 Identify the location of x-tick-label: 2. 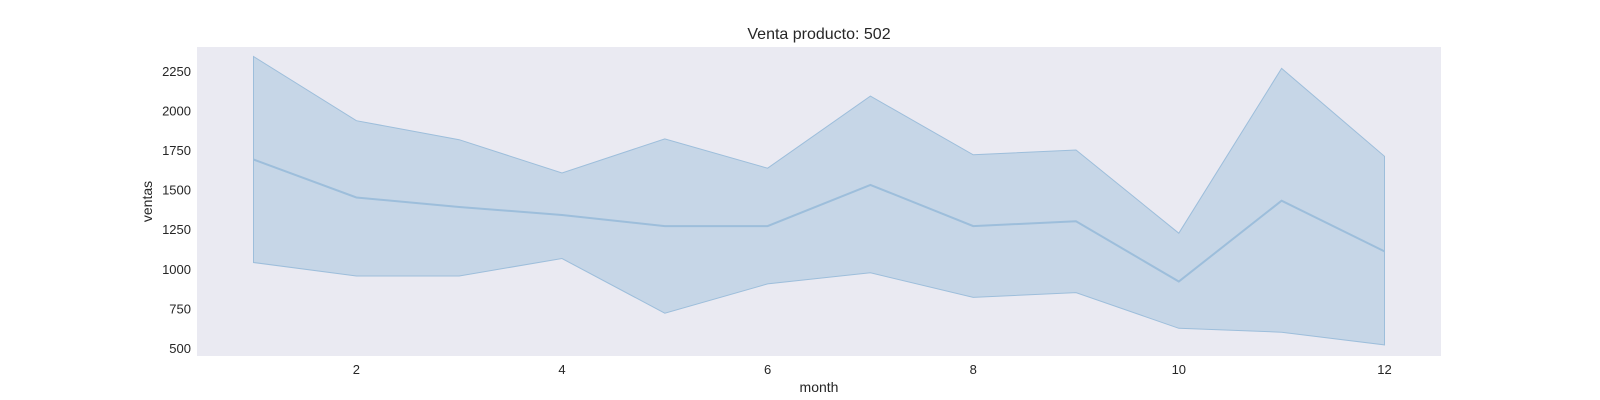
(356, 369).